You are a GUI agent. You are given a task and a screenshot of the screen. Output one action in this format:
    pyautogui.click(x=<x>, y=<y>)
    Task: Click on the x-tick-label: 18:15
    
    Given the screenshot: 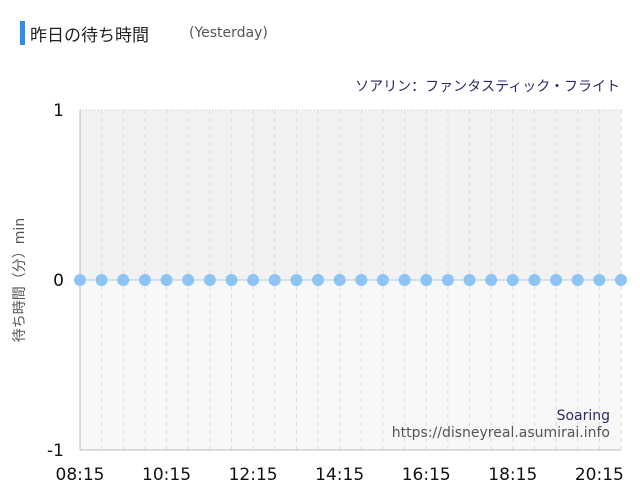 What is the action you would take?
    pyautogui.click(x=512, y=475)
    